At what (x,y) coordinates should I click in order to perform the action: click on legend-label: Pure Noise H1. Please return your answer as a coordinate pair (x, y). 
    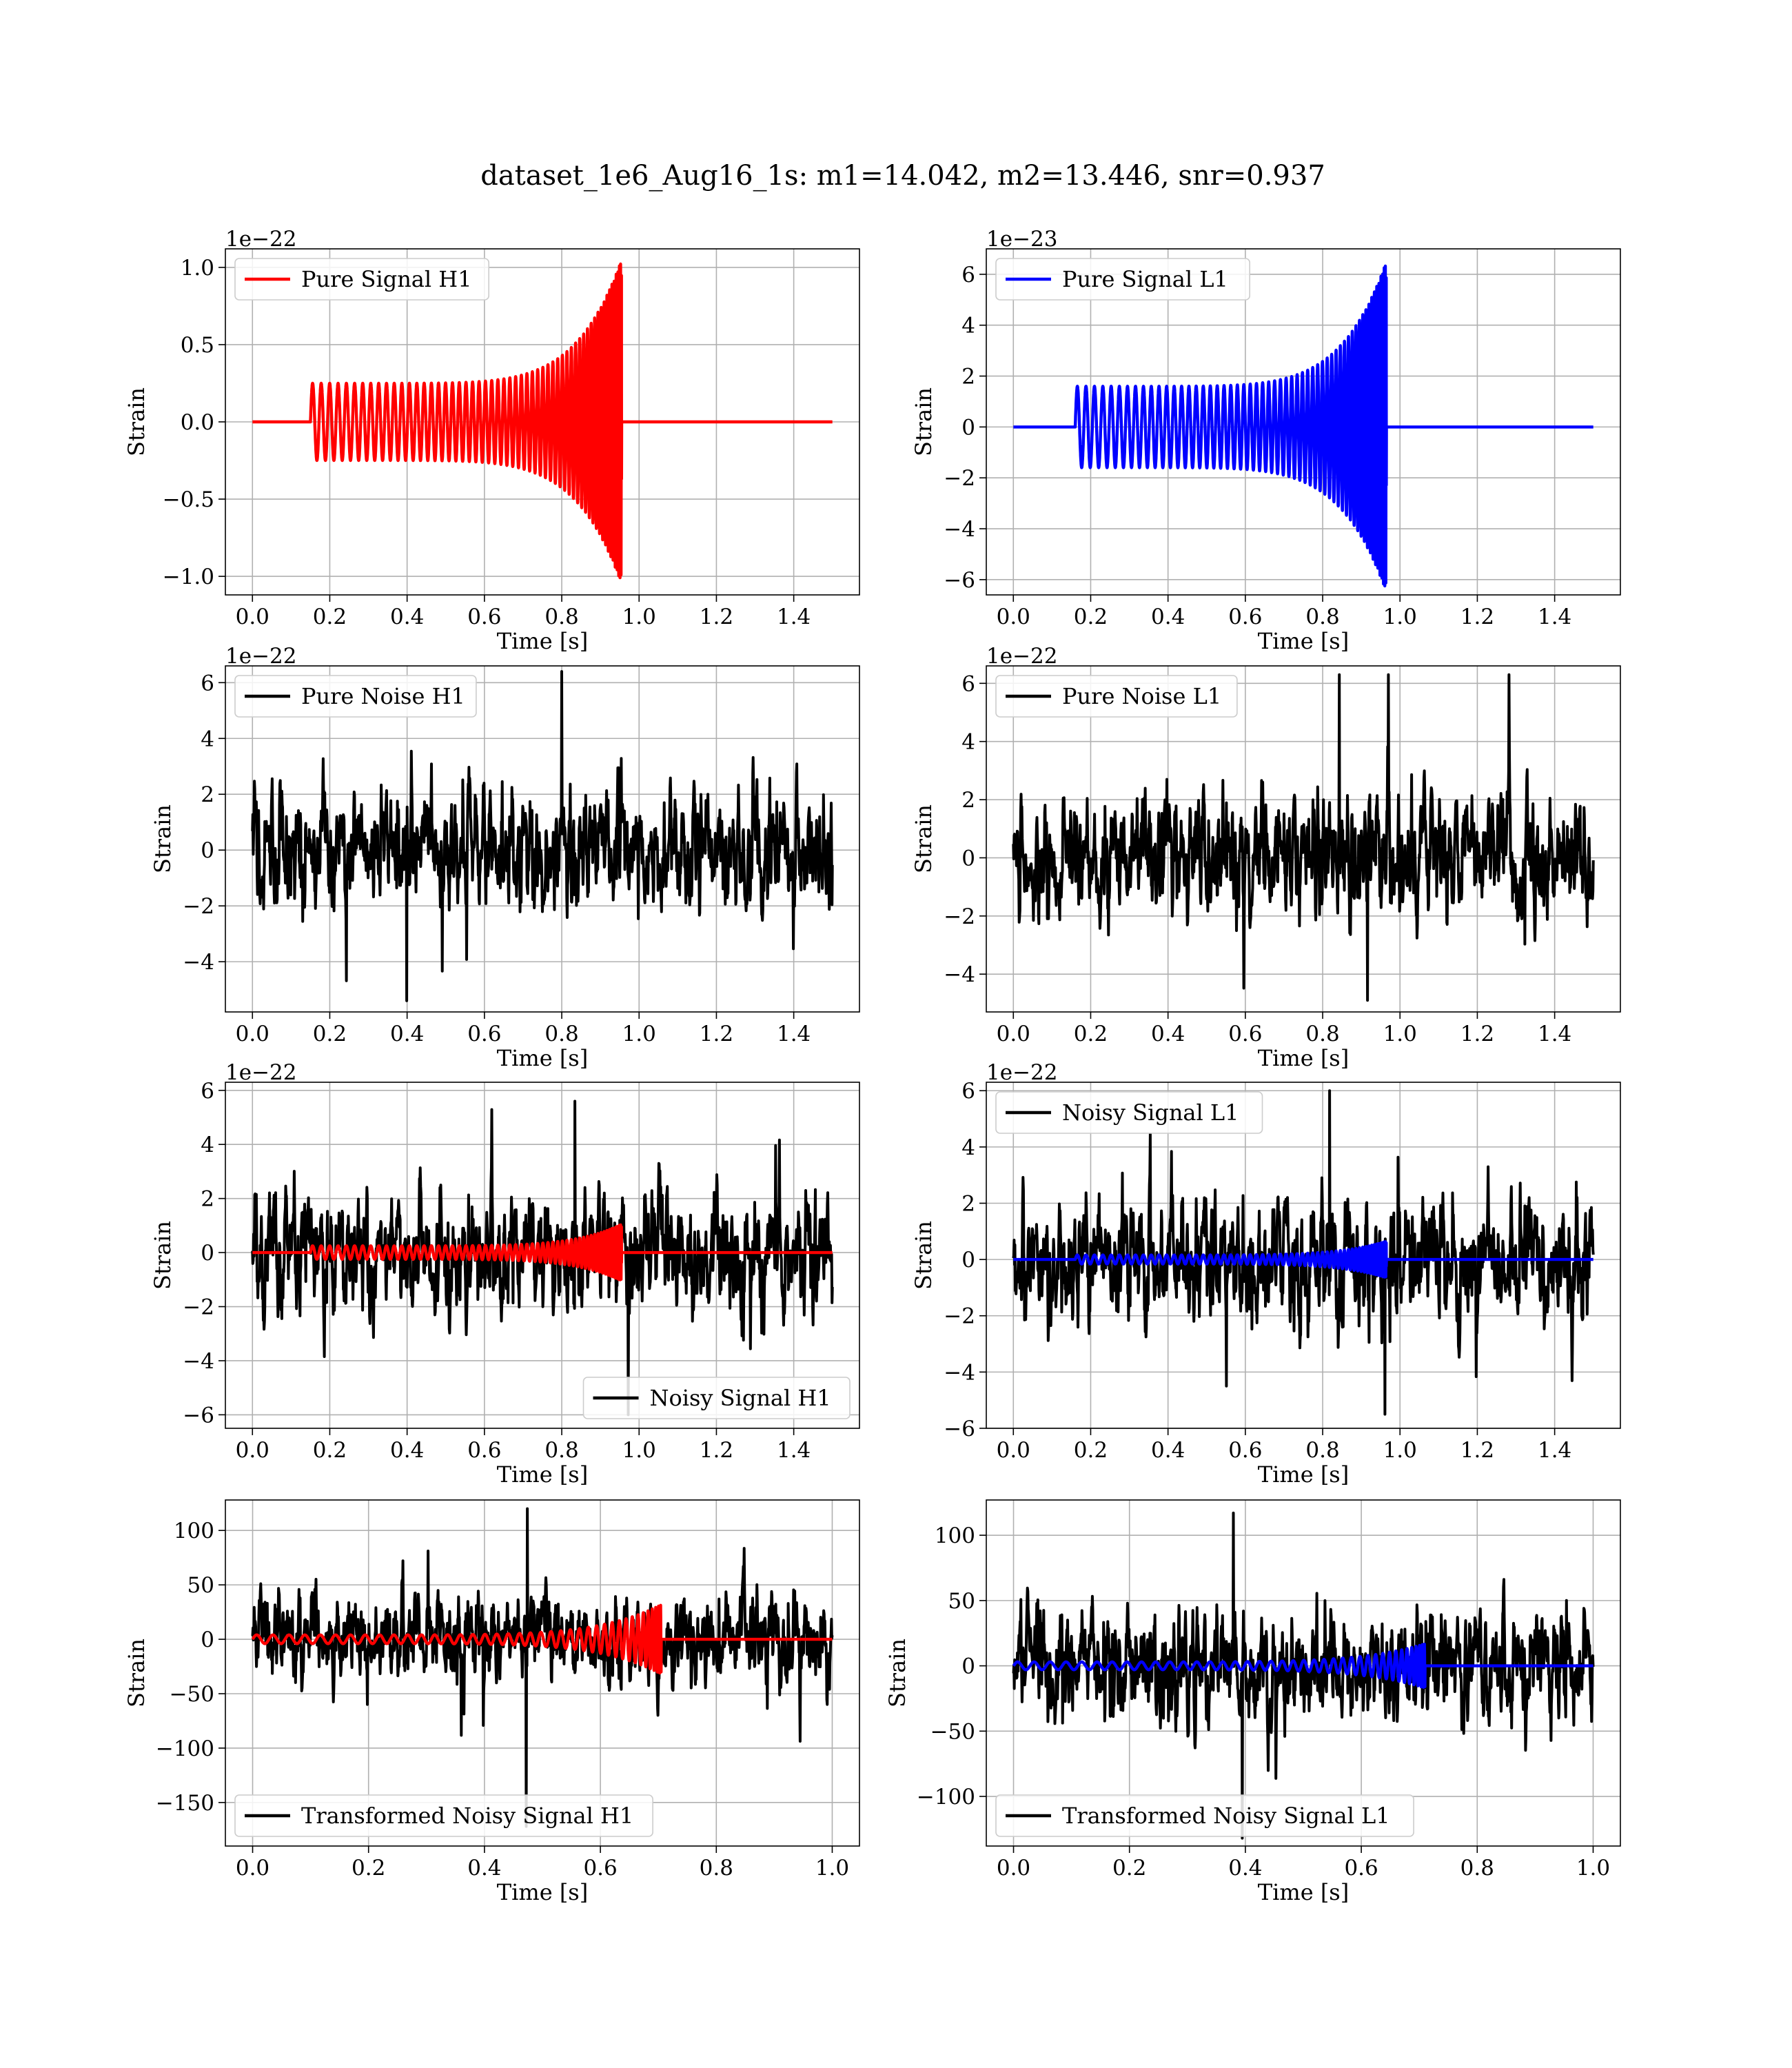
    Looking at the image, I should click on (383, 696).